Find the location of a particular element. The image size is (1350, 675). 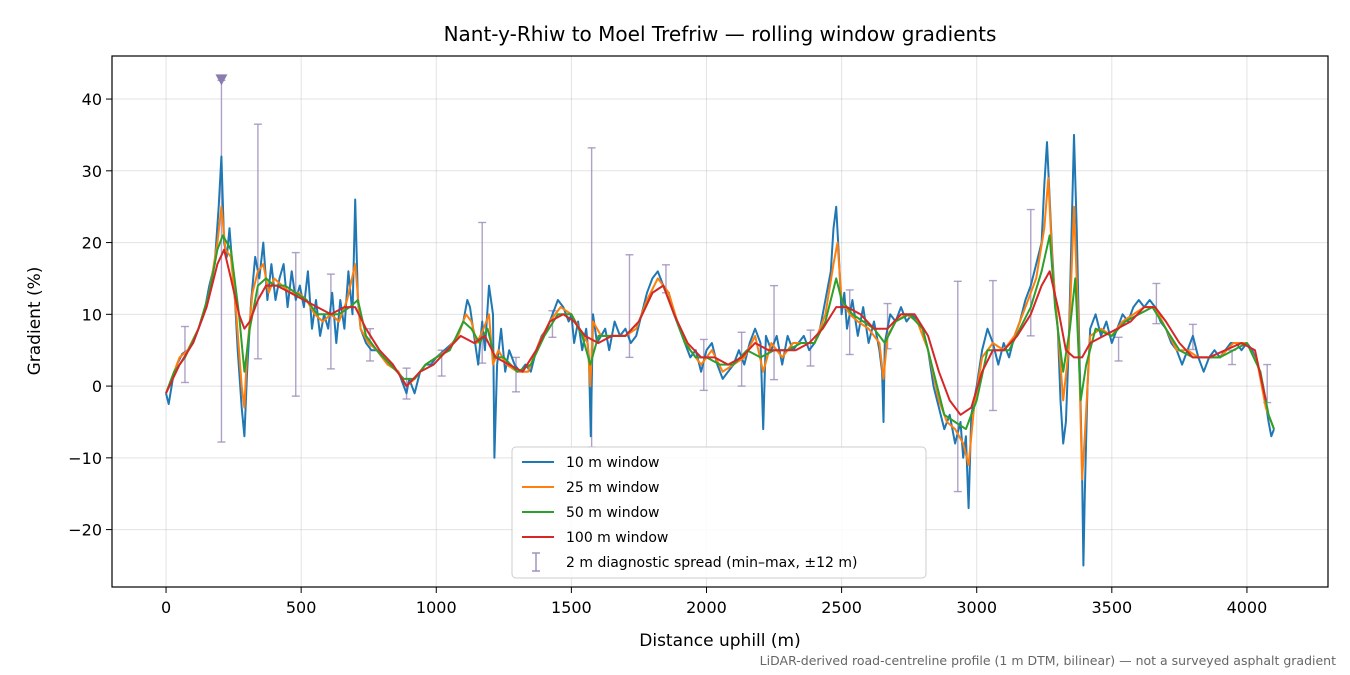

x-axis-ticks: 0 500 1000 1500 2000 2500 3000 3500 4000 is located at coordinates (714, 602).